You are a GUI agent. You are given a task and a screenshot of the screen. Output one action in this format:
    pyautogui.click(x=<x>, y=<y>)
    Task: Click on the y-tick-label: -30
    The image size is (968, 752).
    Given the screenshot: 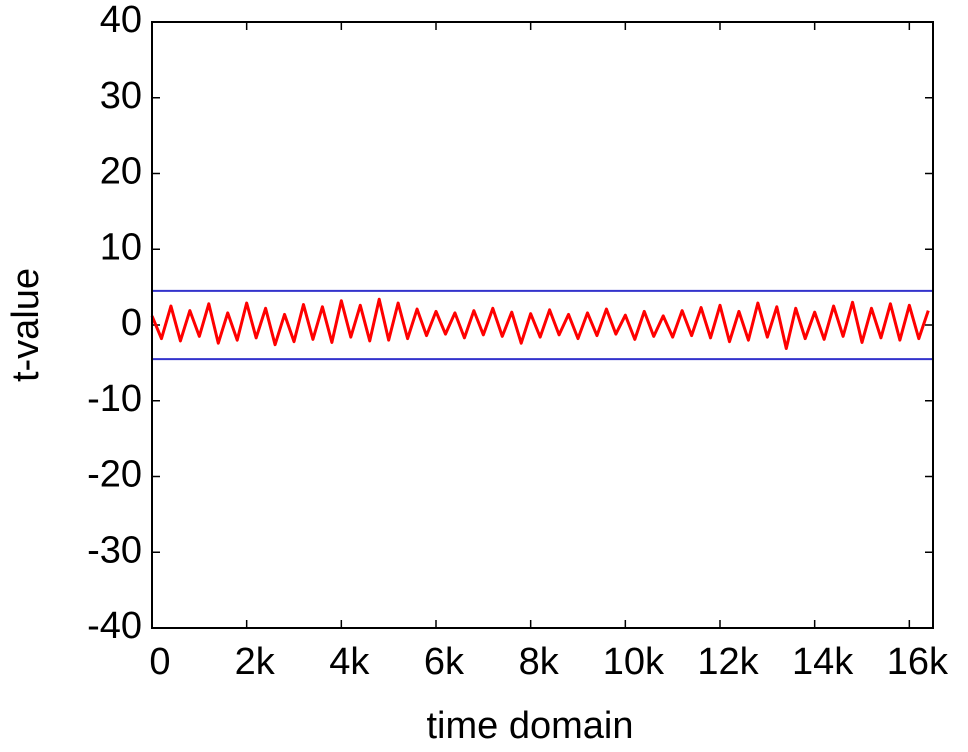 What is the action you would take?
    pyautogui.click(x=114, y=550)
    